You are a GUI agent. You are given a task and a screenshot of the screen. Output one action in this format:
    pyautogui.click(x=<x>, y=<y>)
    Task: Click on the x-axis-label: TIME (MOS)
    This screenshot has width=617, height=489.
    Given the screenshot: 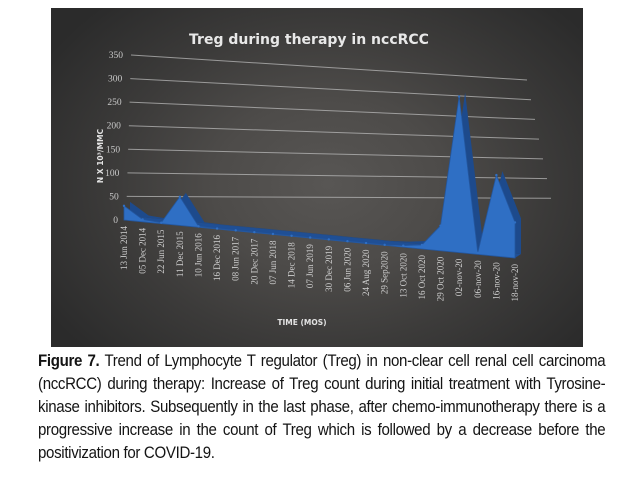 What is the action you would take?
    pyautogui.click(x=301, y=322)
    